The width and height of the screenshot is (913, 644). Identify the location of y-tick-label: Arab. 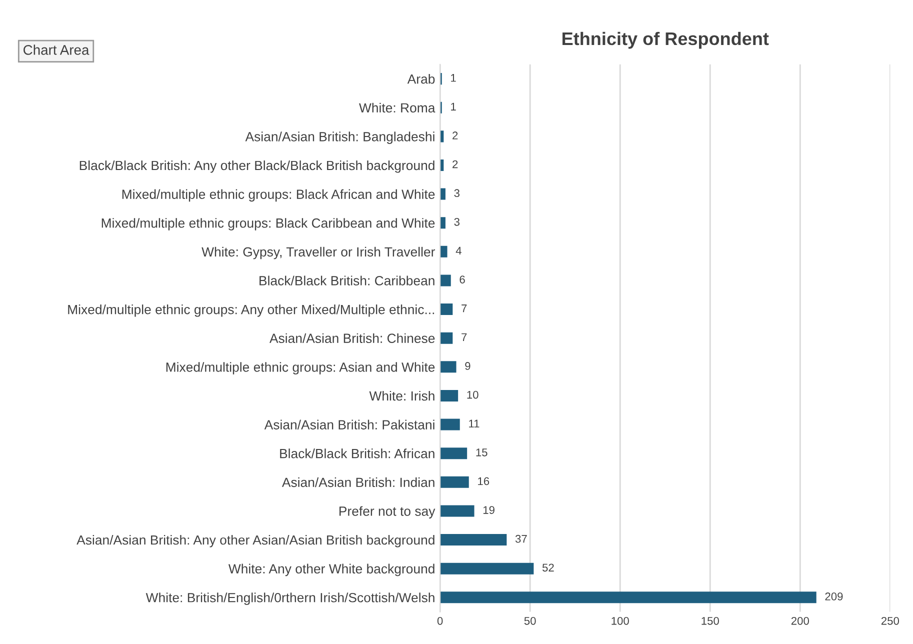
(421, 79).